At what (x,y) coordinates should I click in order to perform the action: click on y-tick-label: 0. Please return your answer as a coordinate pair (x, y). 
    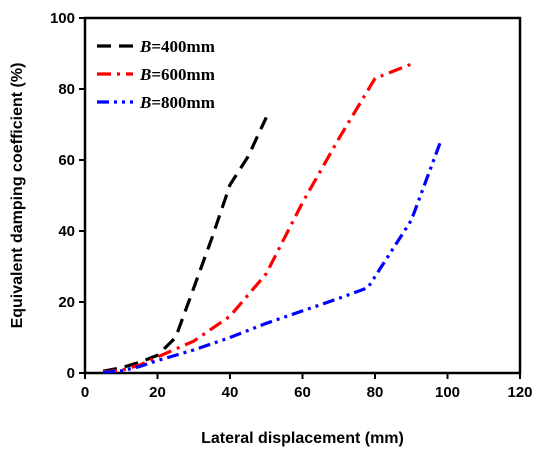
    Looking at the image, I should click on (71, 373).